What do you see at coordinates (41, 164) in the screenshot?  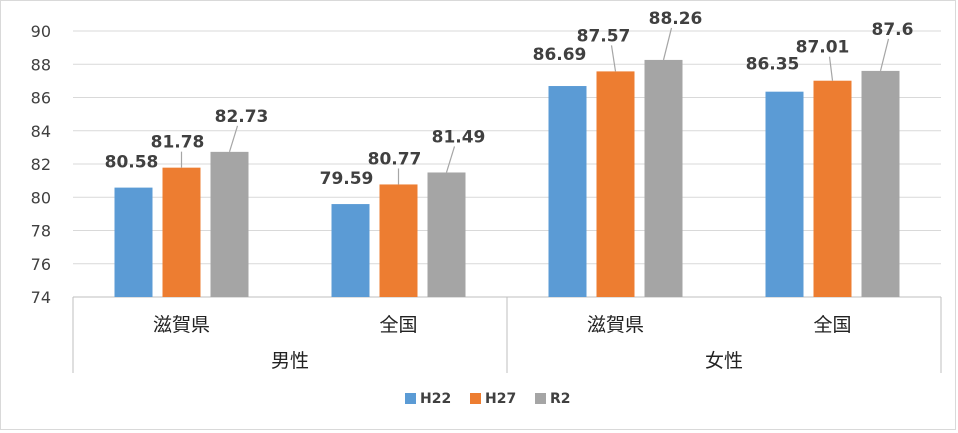 I see `y-tick-label: 82` at bounding box center [41, 164].